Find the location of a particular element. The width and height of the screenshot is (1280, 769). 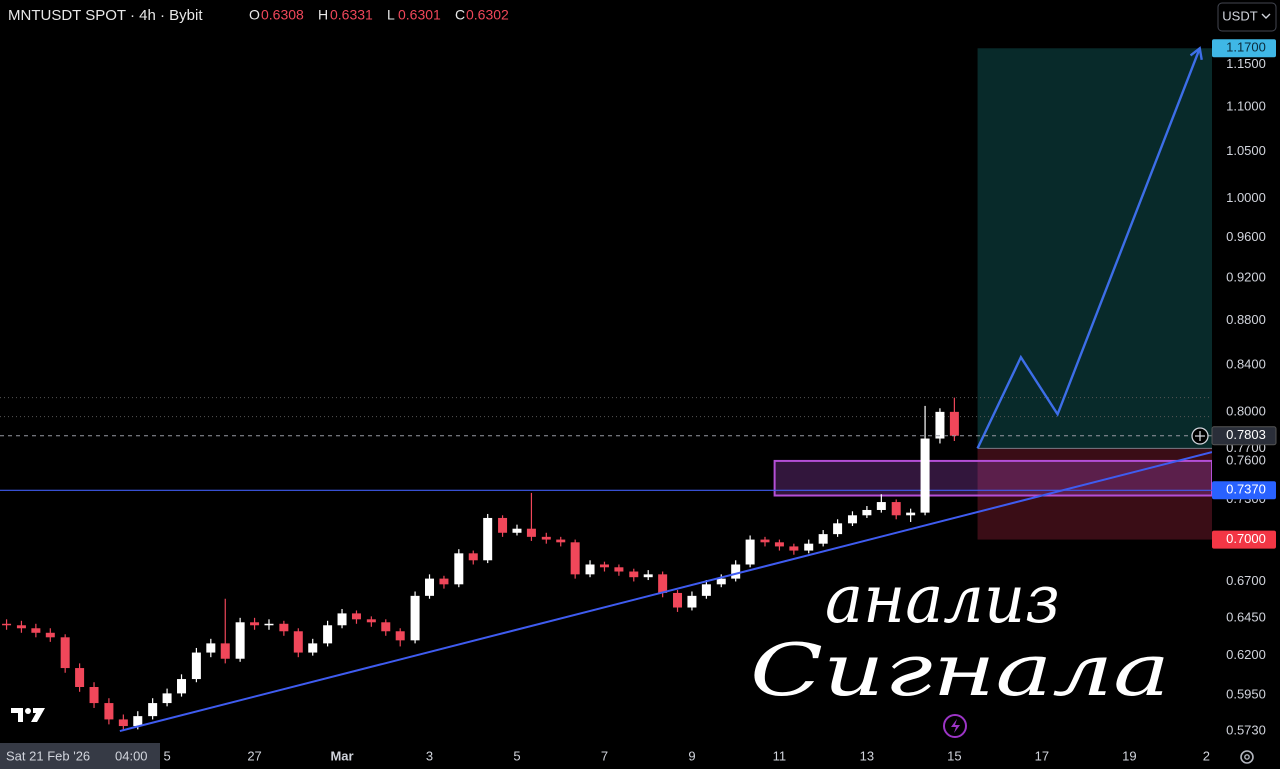

y-tick-label: 0.5730 is located at coordinates (1246, 729).